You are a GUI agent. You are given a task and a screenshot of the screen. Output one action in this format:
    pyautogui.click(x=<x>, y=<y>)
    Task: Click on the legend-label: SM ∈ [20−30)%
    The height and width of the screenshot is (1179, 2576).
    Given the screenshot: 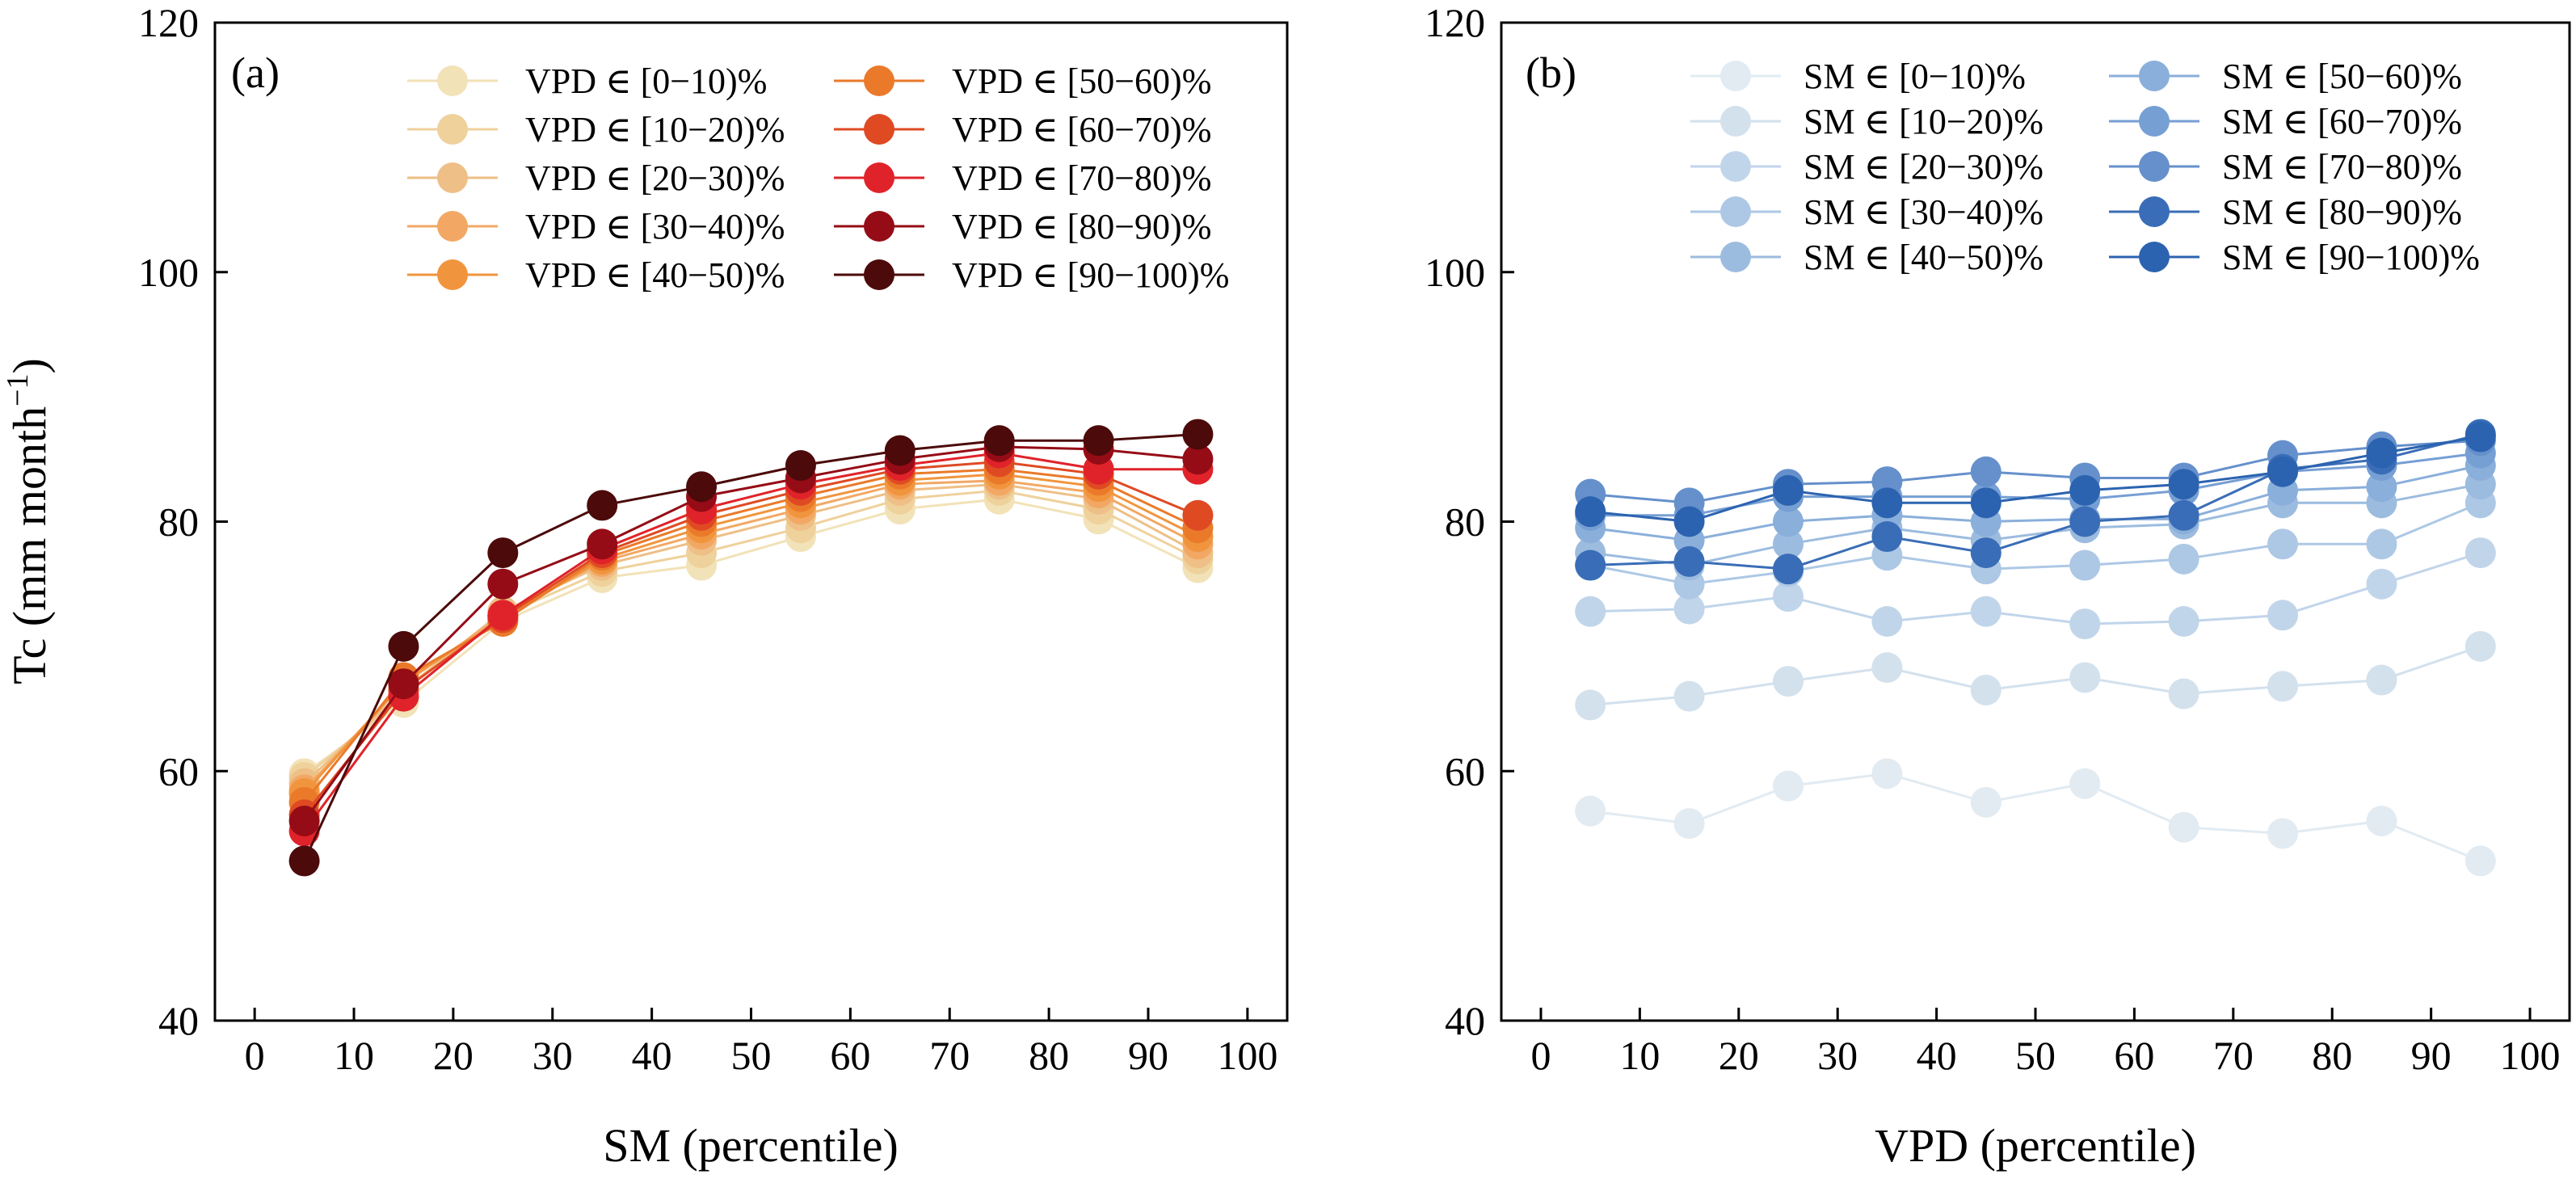 What is the action you would take?
    pyautogui.click(x=1924, y=167)
    